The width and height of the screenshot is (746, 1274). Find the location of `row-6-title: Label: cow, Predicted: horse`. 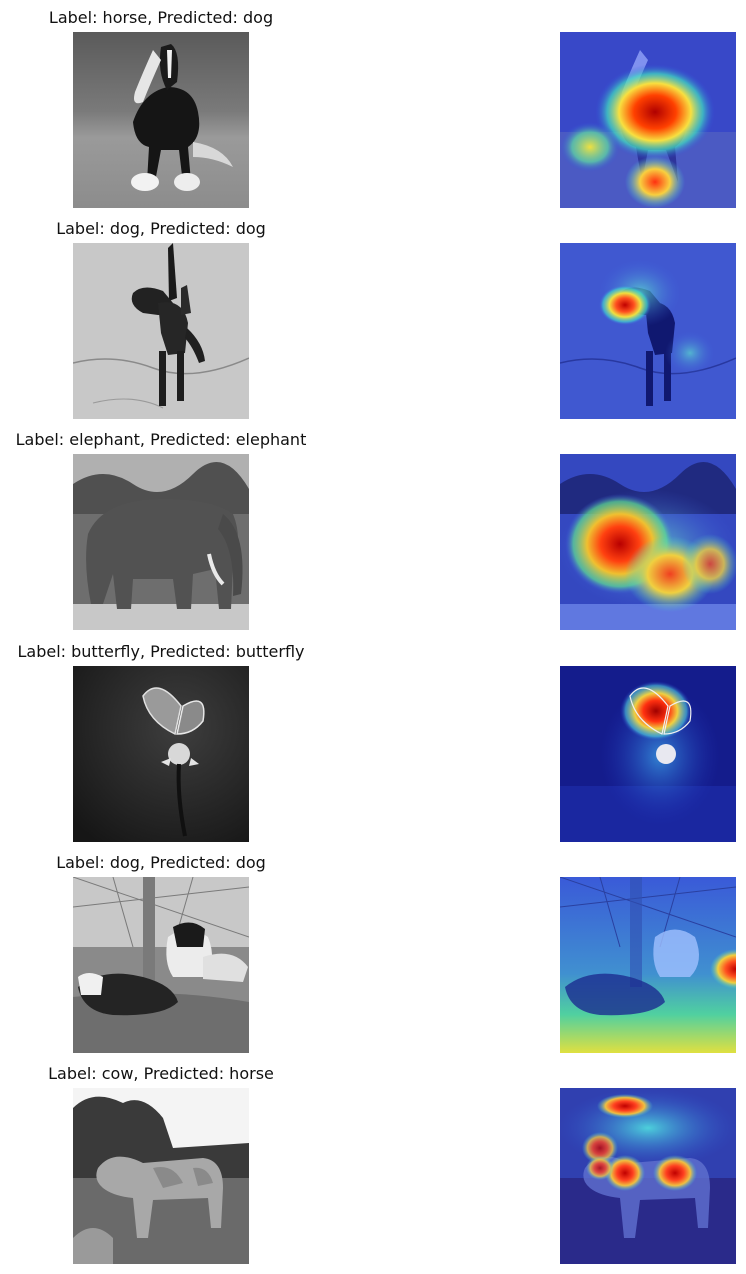

row-6-title: Label: cow, Predicted: horse is located at coordinates (161, 1073).